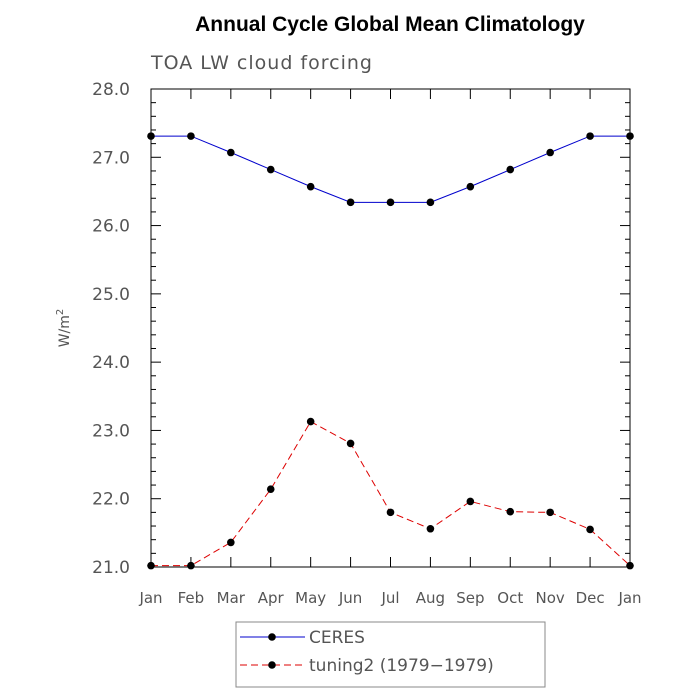 The width and height of the screenshot is (700, 700). What do you see at coordinates (111, 363) in the screenshot?
I see `y-tick-label: 24.0` at bounding box center [111, 363].